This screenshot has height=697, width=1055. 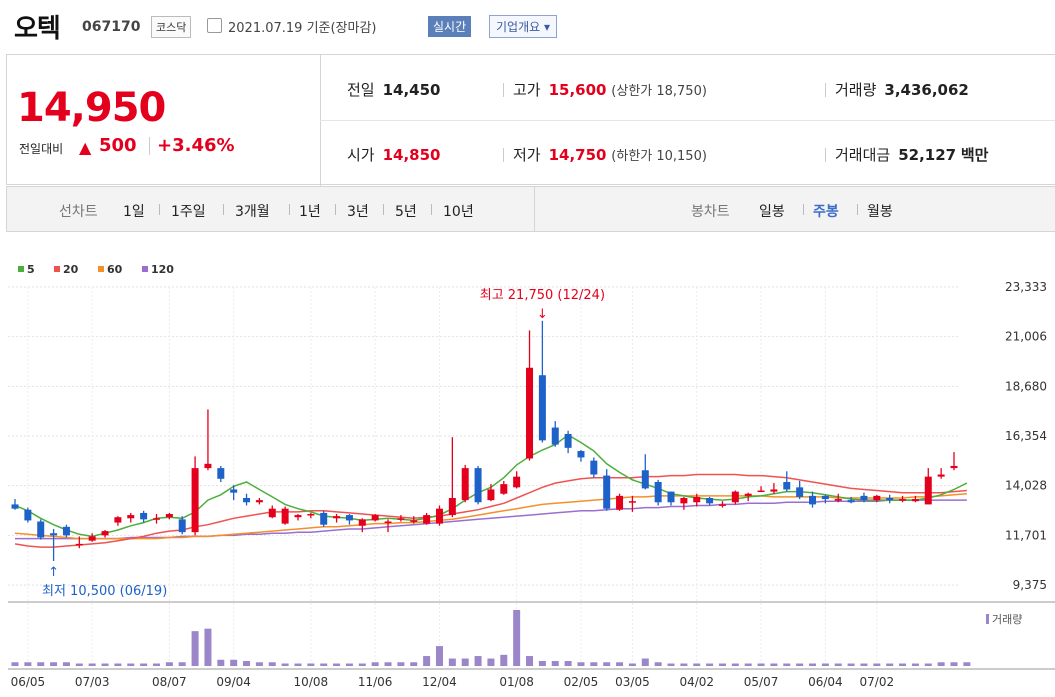 I want to click on candle-monthly: 월봉, so click(x=880, y=212).